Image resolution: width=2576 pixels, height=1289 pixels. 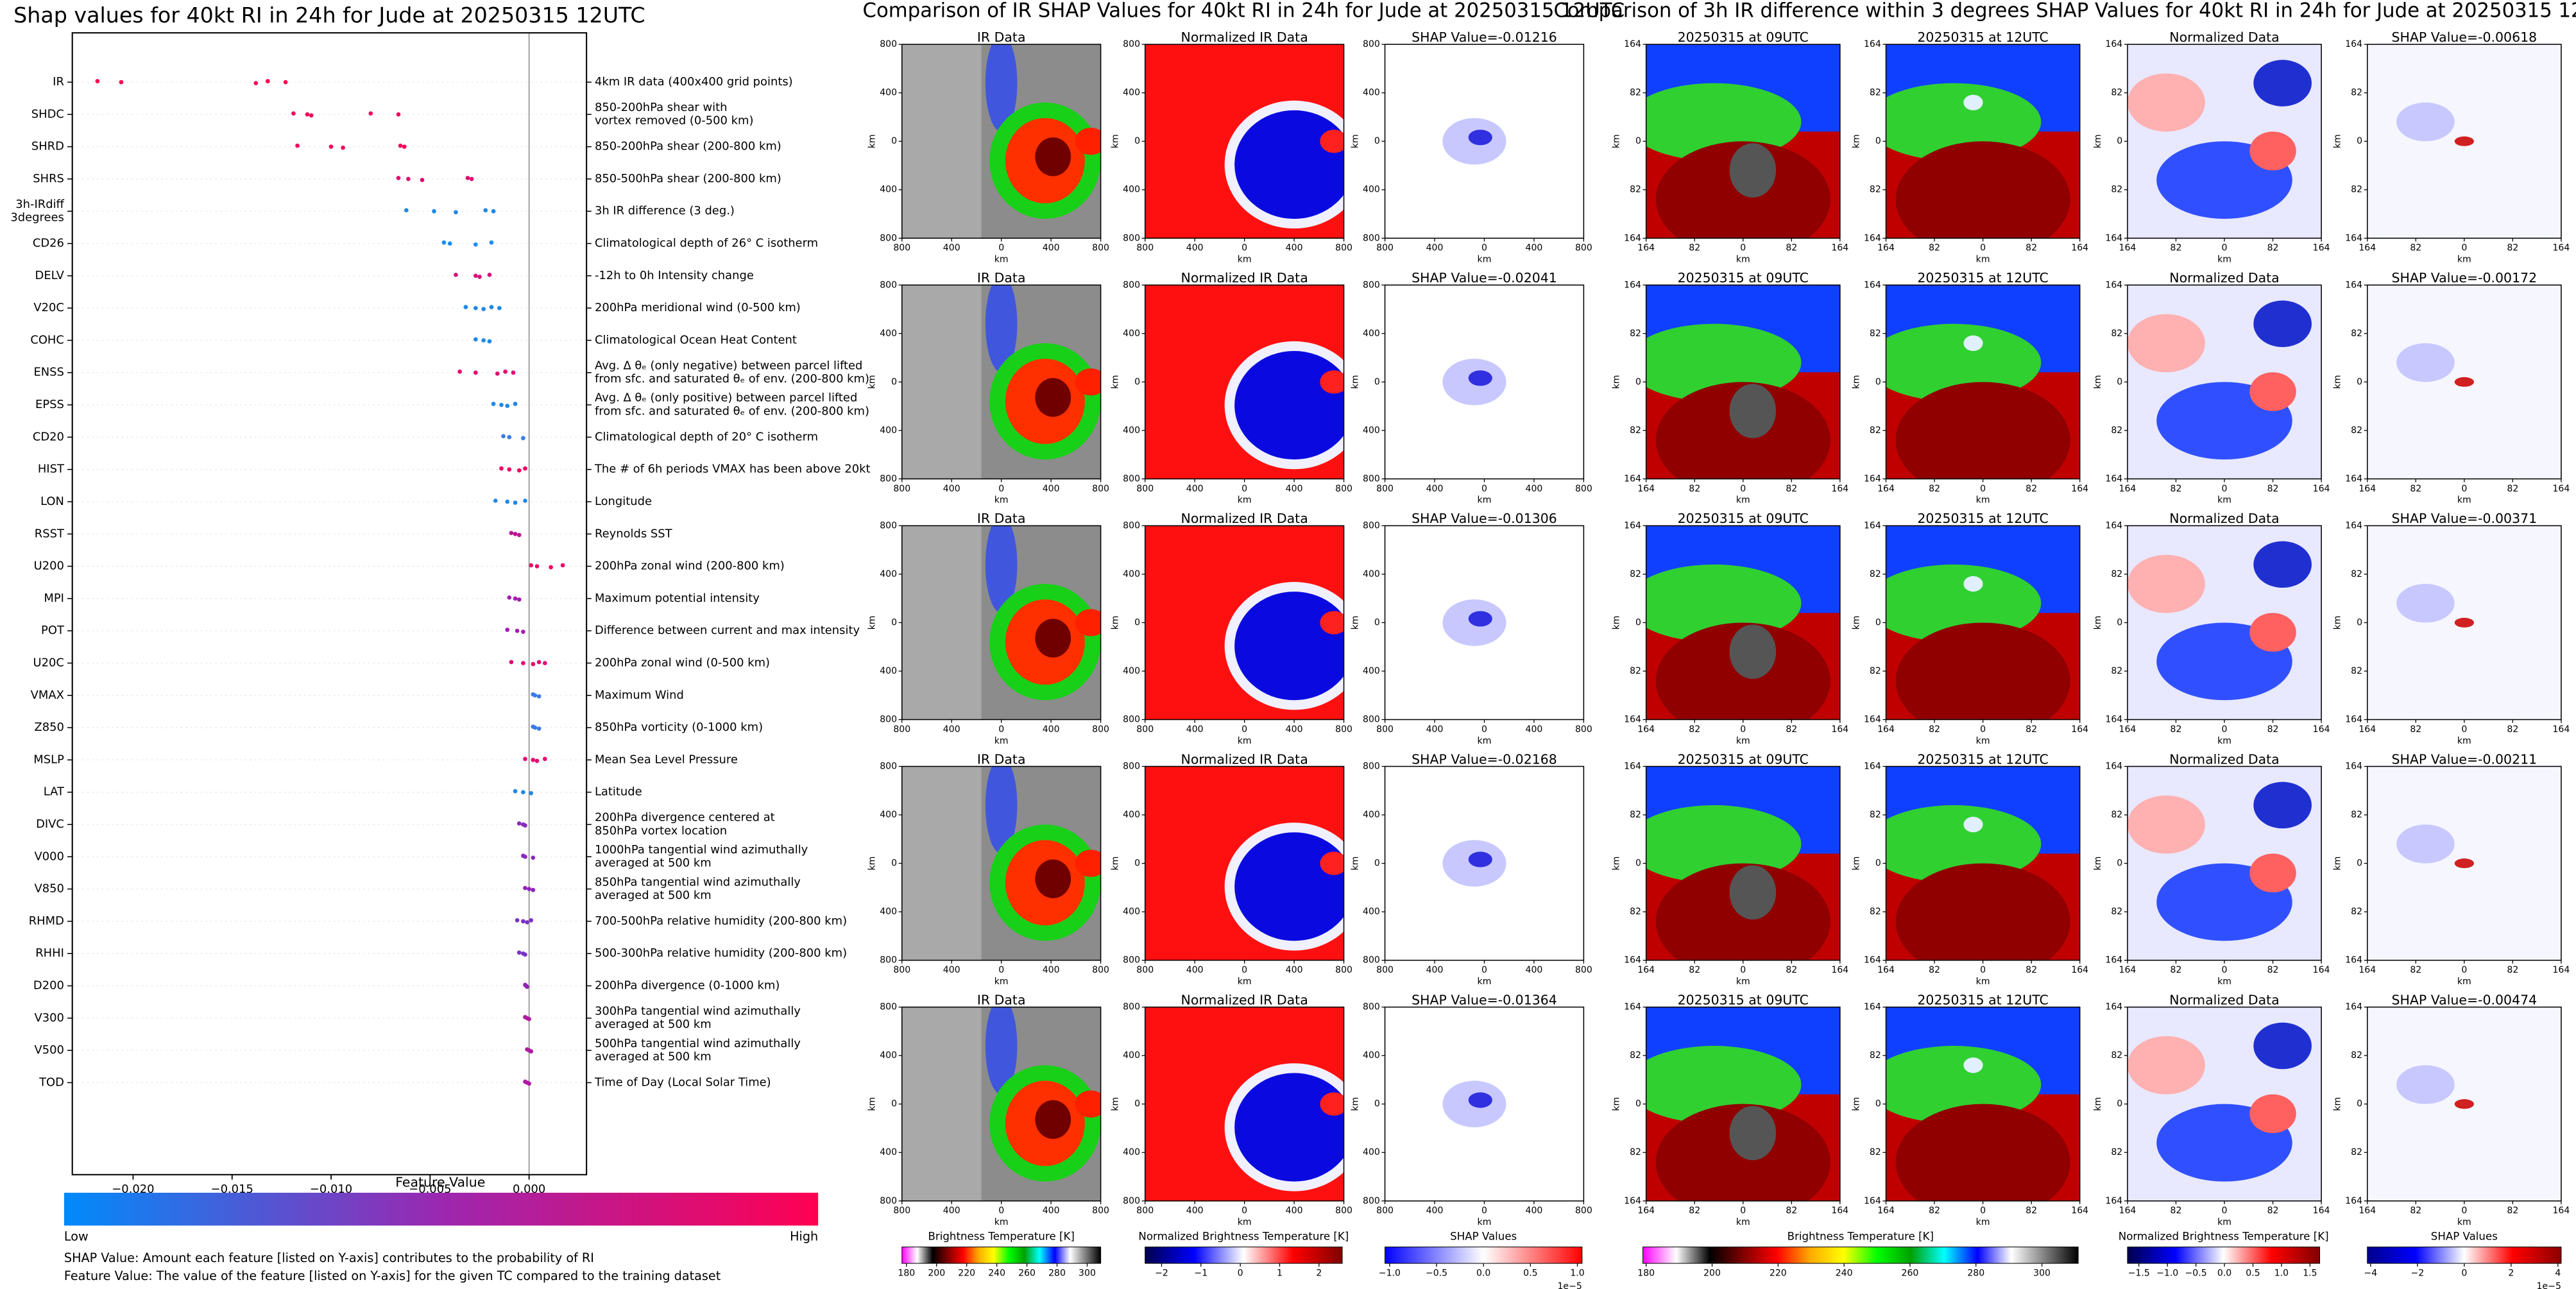 I want to click on colorbar, so click(x=1860, y=1255).